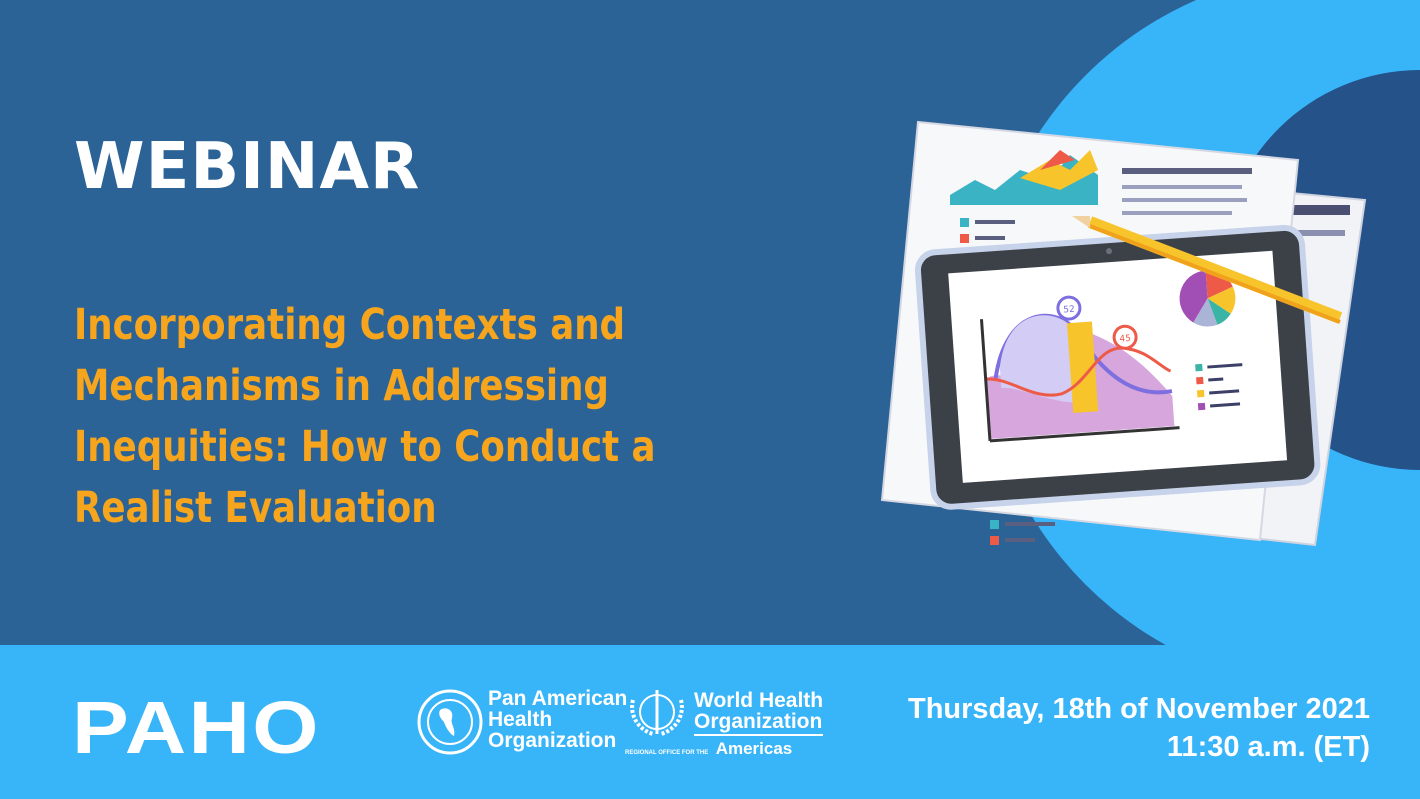  What do you see at coordinates (1138, 709) in the screenshot?
I see `event-date: Thursday, 18th of November 2021` at bounding box center [1138, 709].